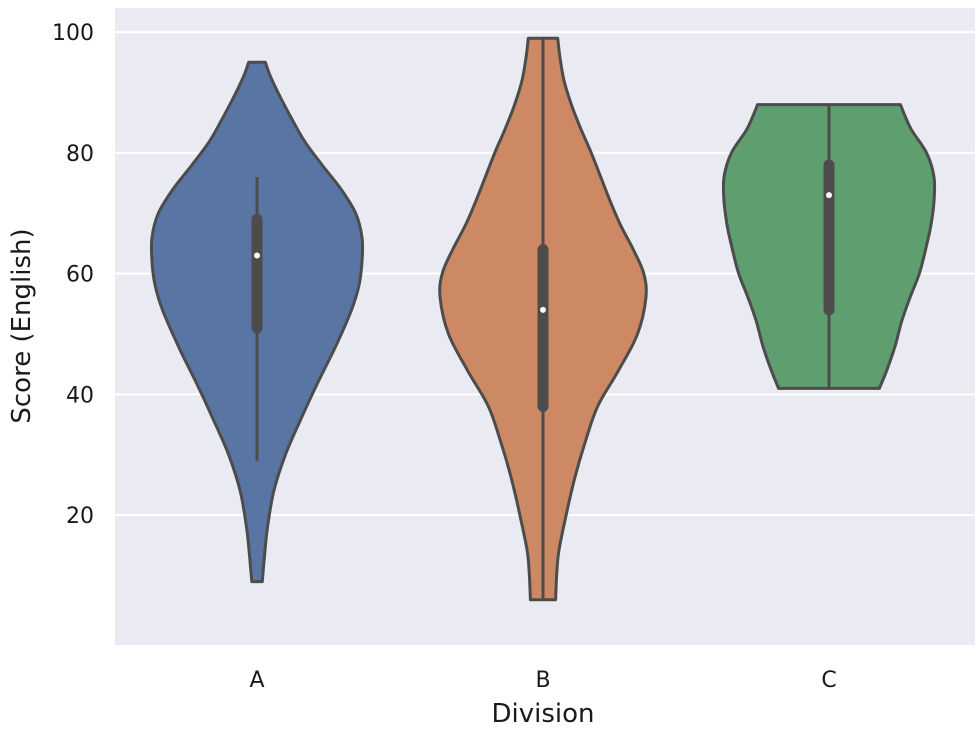  What do you see at coordinates (542, 714) in the screenshot?
I see `x-axis-label: Division` at bounding box center [542, 714].